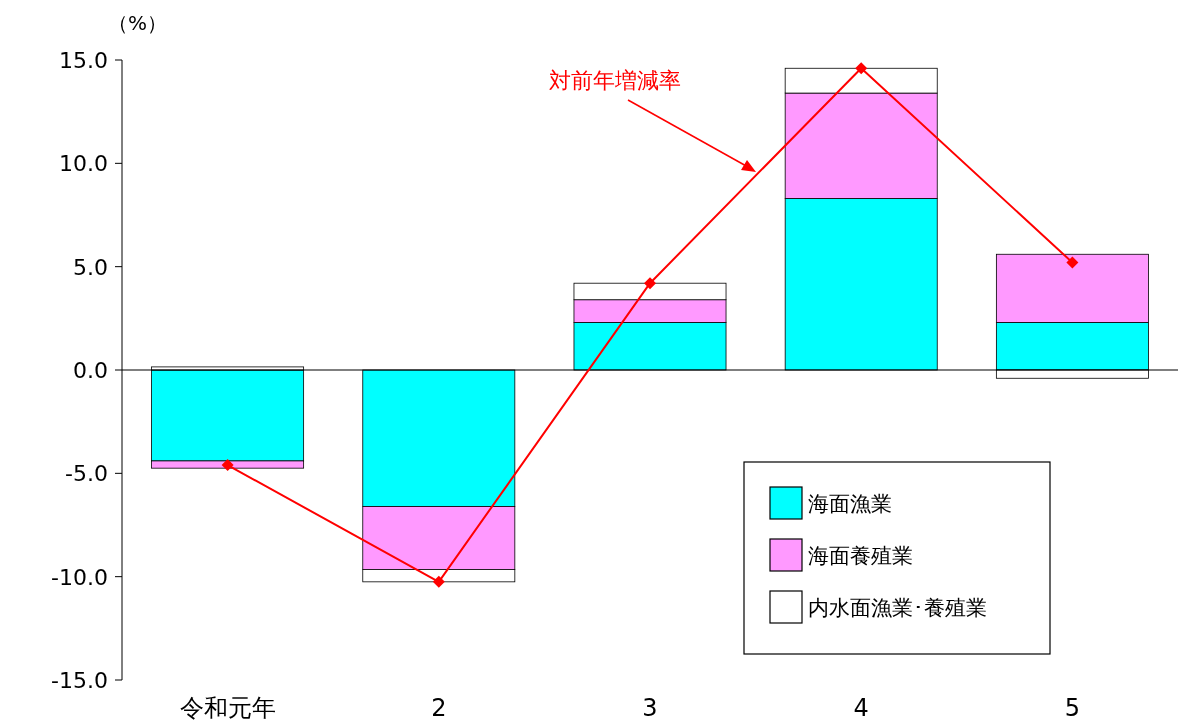  Describe the element at coordinates (850, 504) in the screenshot. I see `legend-label: 海面漁業` at that location.